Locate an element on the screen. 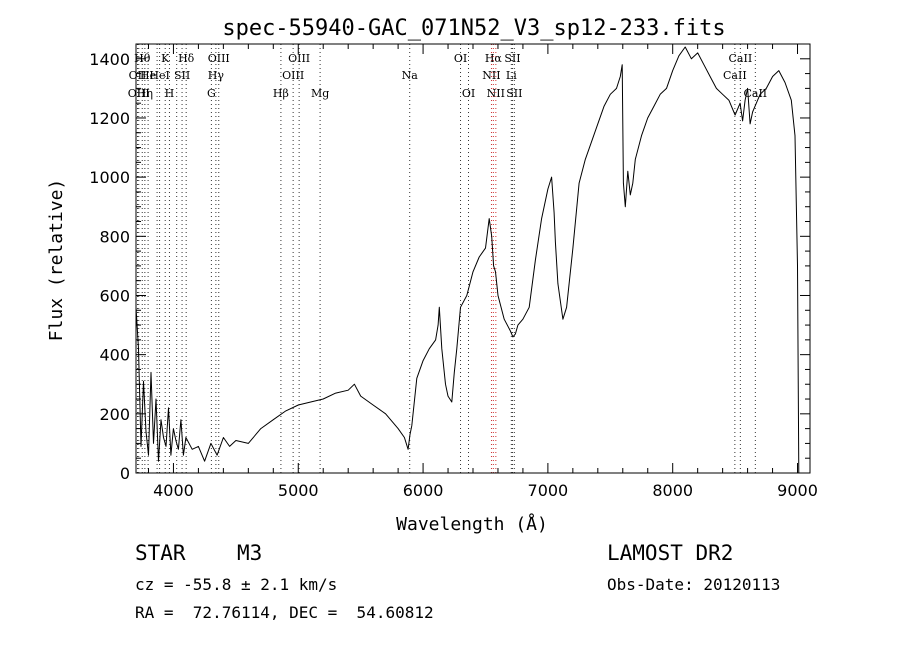 This screenshot has width=900, height=650. sky-coordinates: RA = 72.76114, DEC = 54.60812 is located at coordinates (284, 612).